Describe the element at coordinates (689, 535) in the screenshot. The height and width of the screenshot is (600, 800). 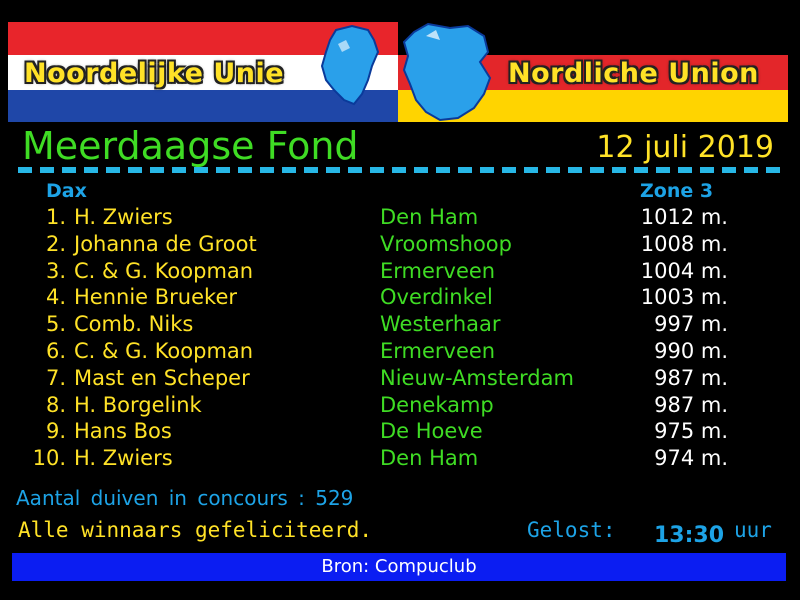
I see `release-time: 13:30` at that location.